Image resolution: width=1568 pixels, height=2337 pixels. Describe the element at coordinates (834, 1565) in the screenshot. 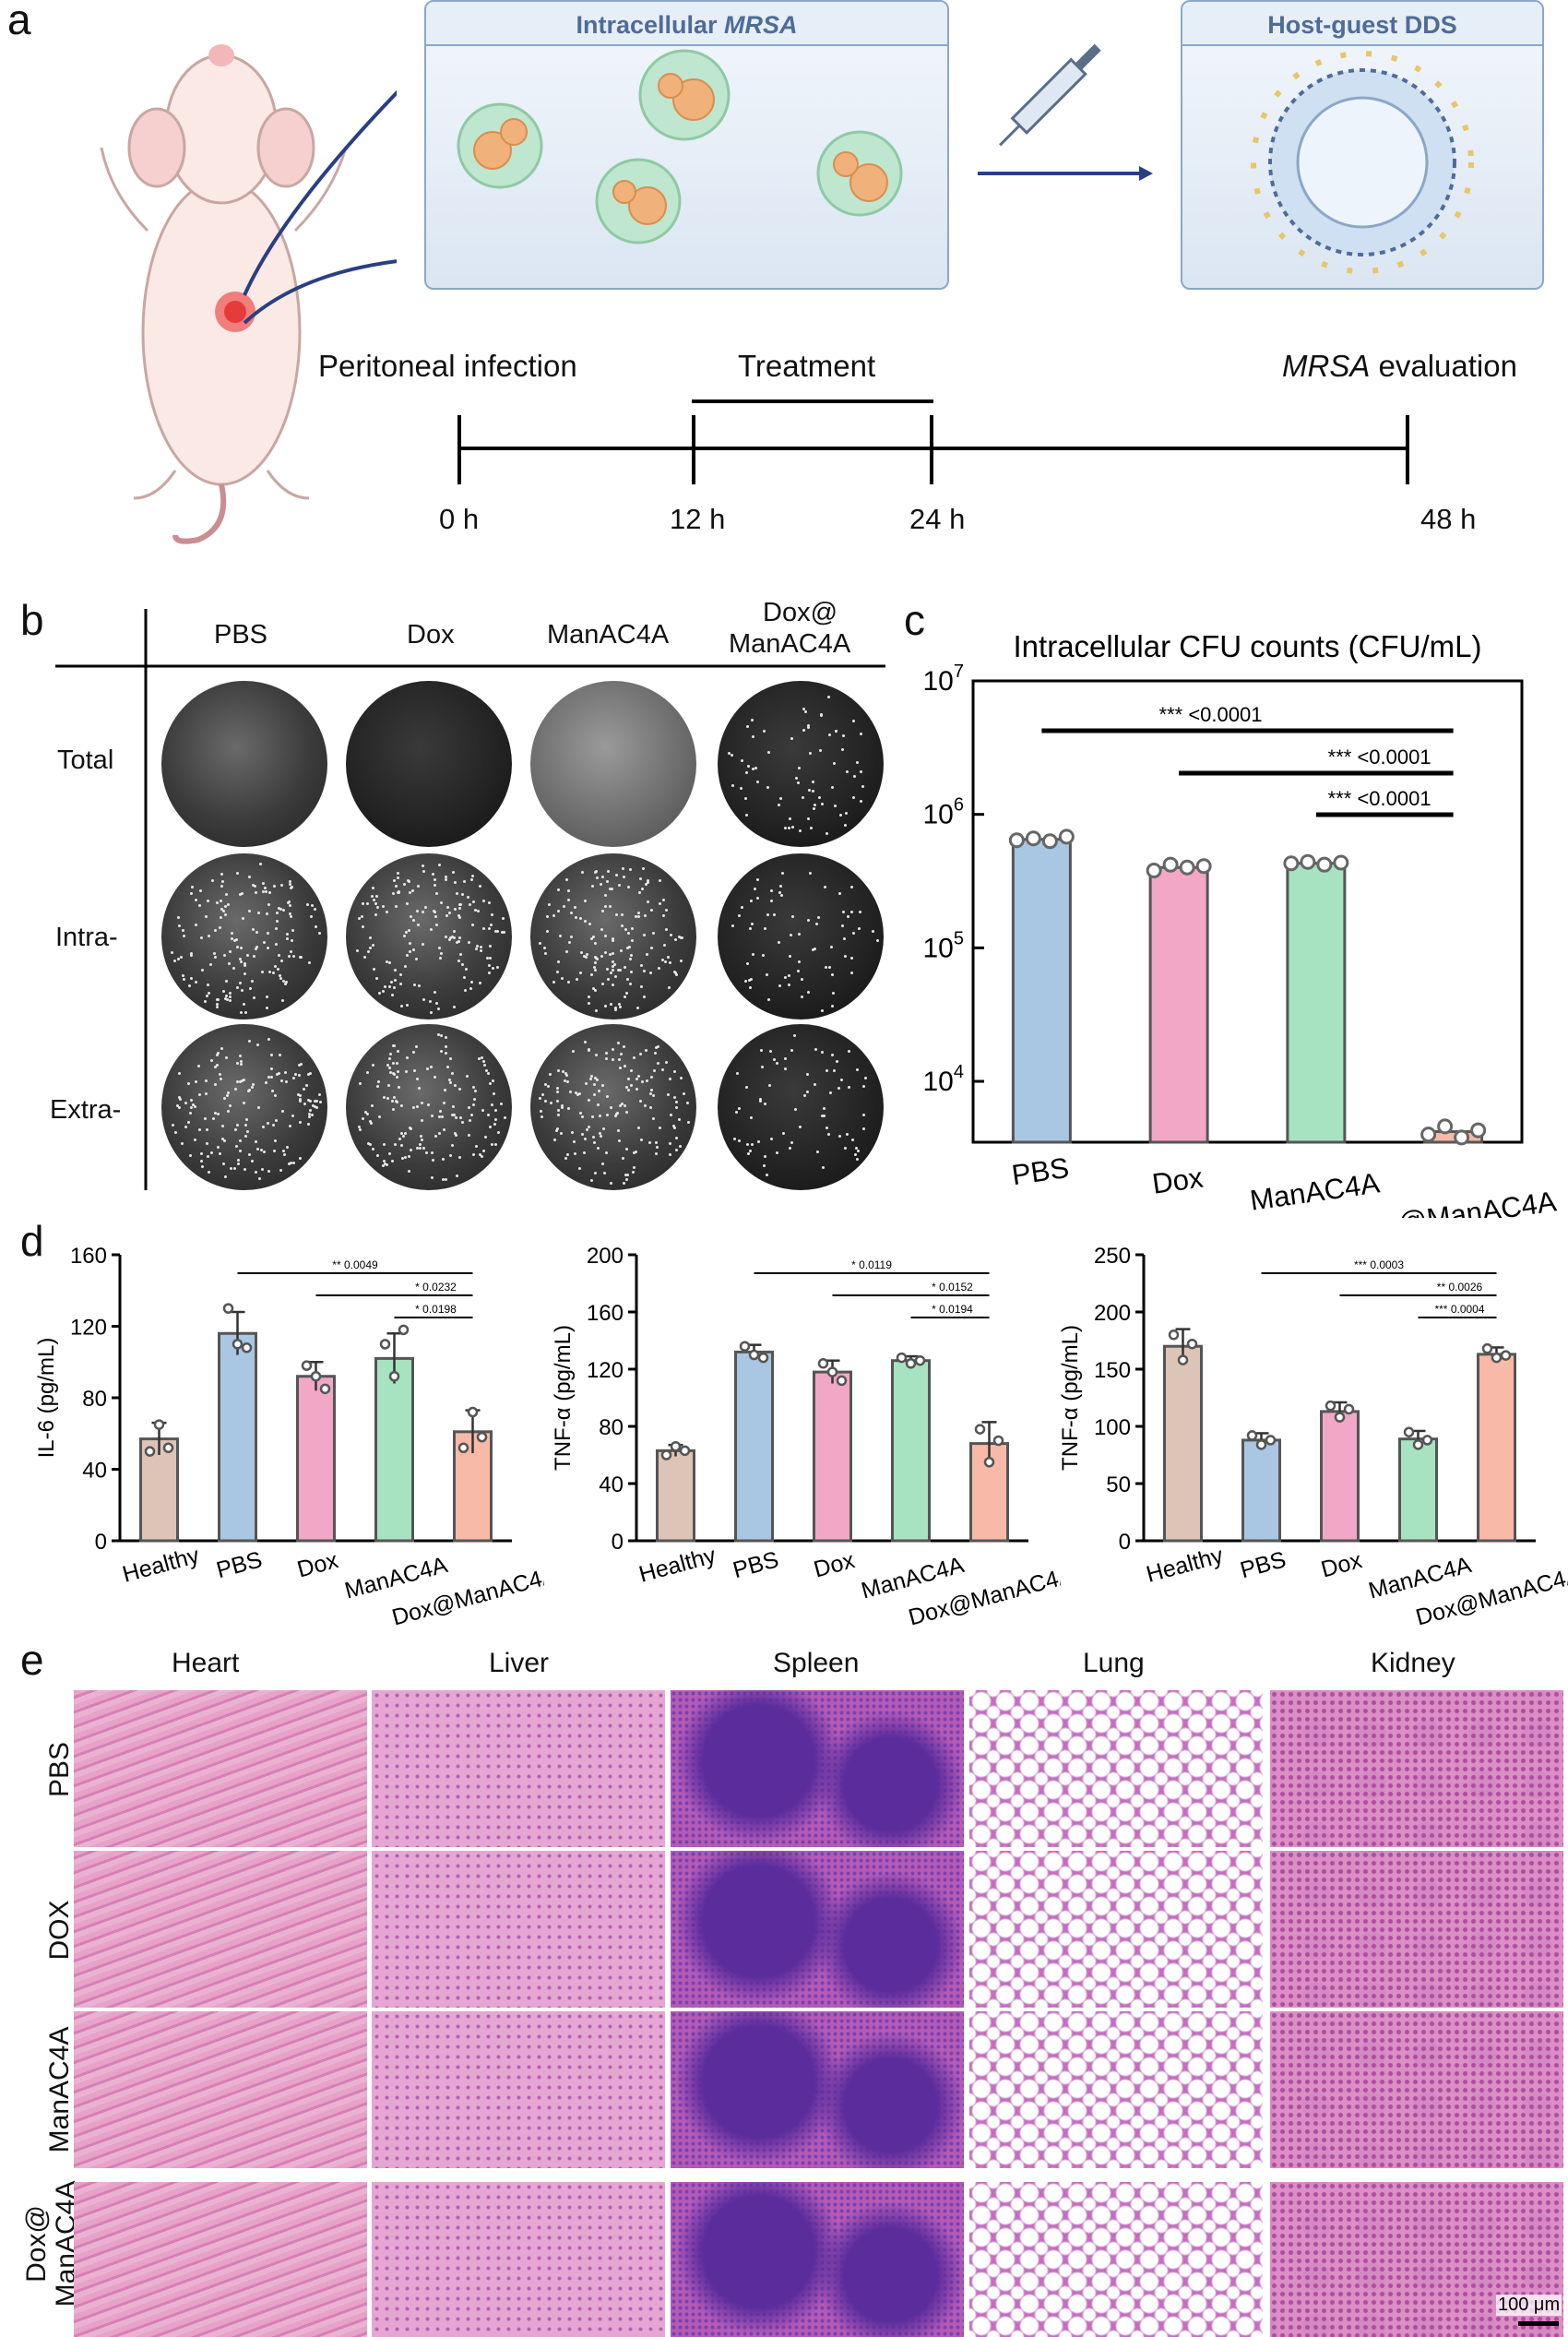

I see `x-tick-label: Dox` at that location.